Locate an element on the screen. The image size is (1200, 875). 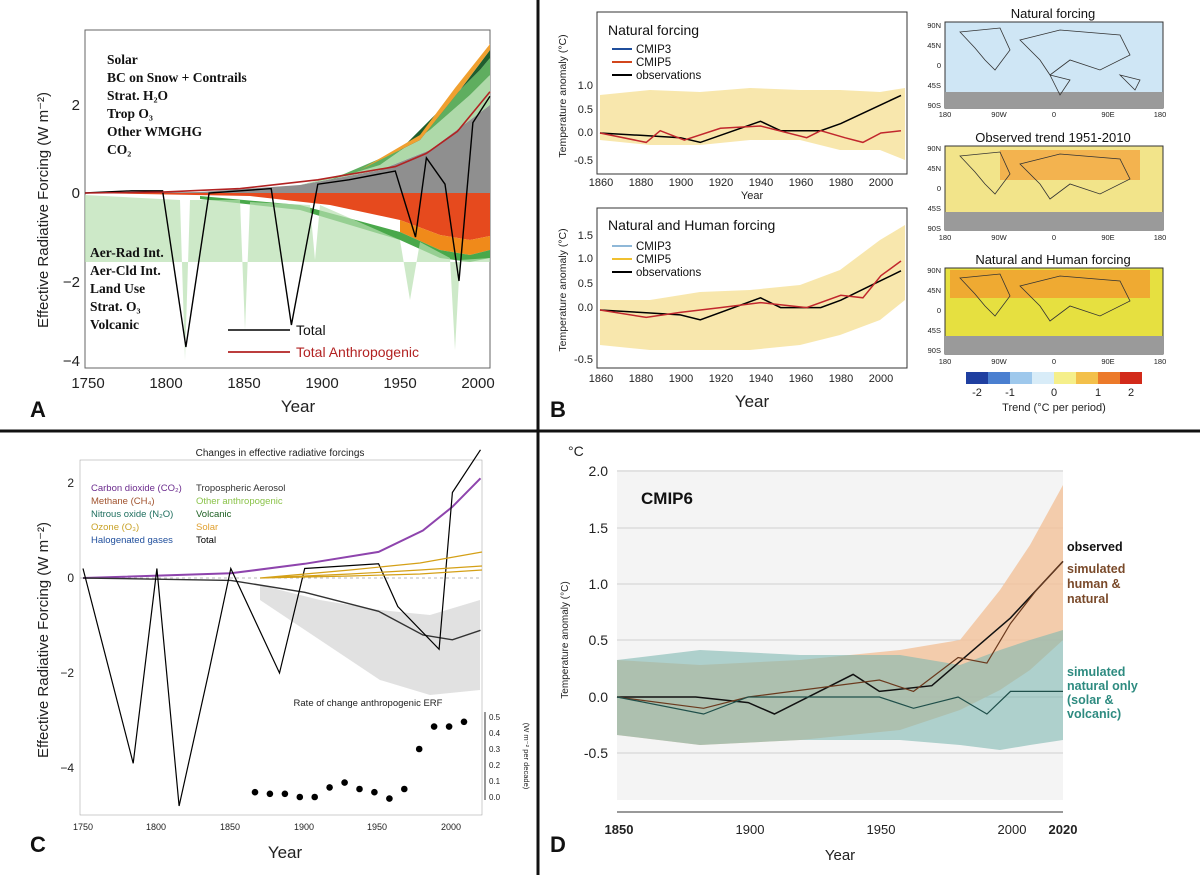
panel-b-bottom-xticks: 1860 1880 1900 1920 1940 1960 1980 2000 is located at coordinates (741, 379).